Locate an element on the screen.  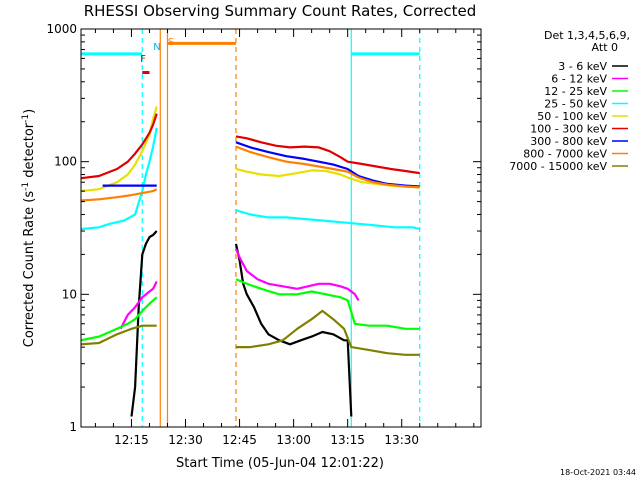
x-tick-label: 13:15 is located at coordinates (347, 440).